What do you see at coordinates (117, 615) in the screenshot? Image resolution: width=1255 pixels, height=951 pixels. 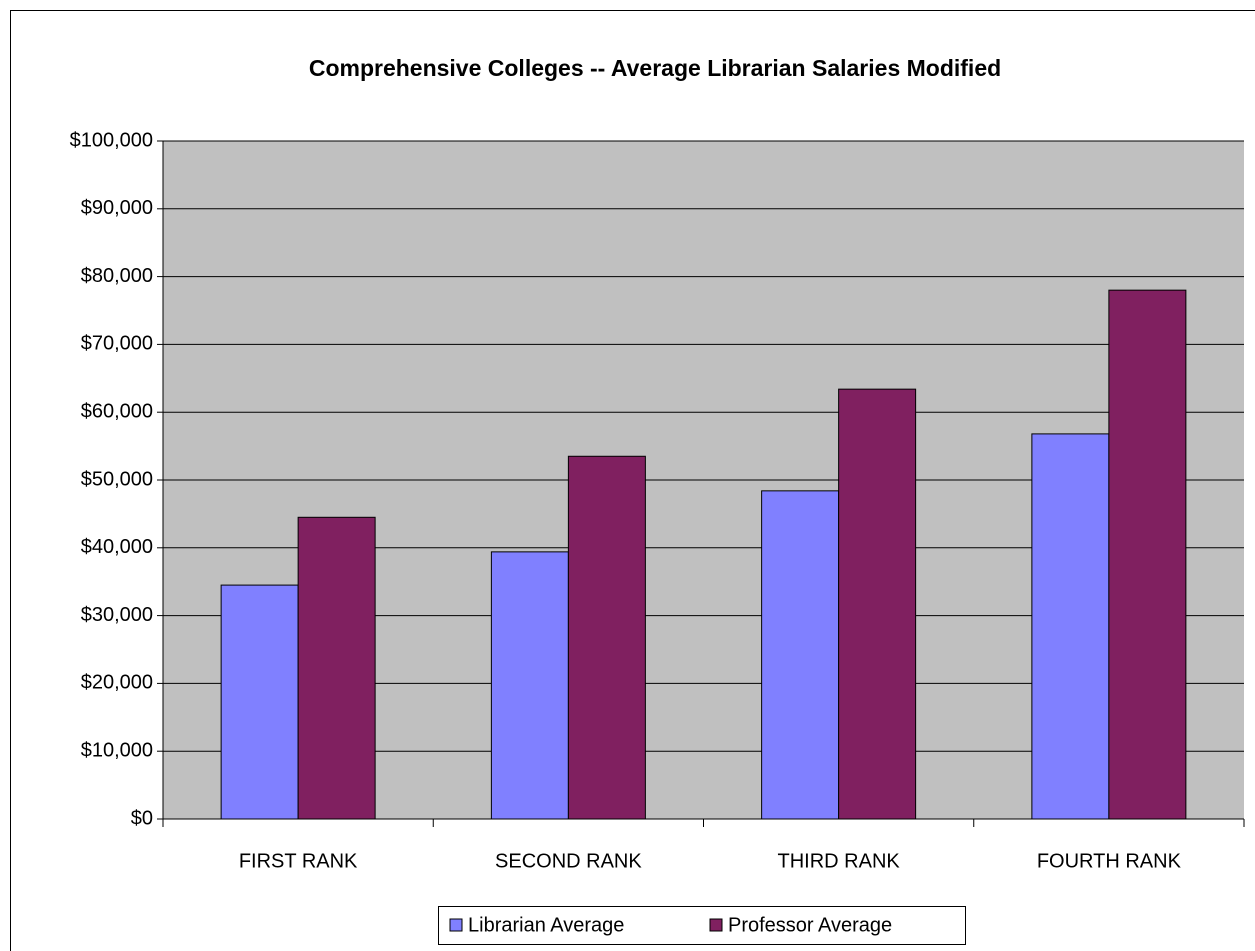 I see `y-tick-label: $30,000` at bounding box center [117, 615].